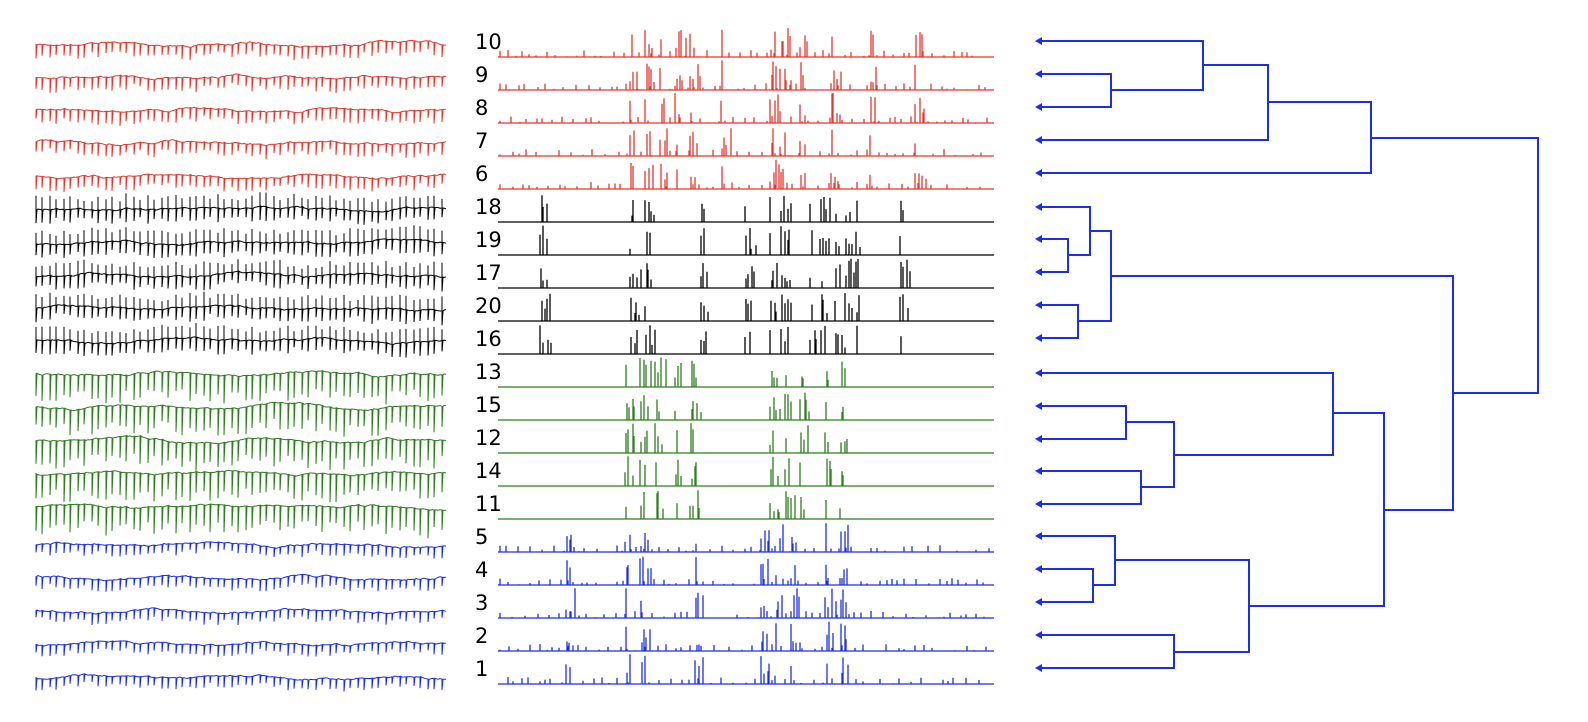 This screenshot has width=1588, height=722. What do you see at coordinates (481, 669) in the screenshot?
I see `channel-label: 1` at bounding box center [481, 669].